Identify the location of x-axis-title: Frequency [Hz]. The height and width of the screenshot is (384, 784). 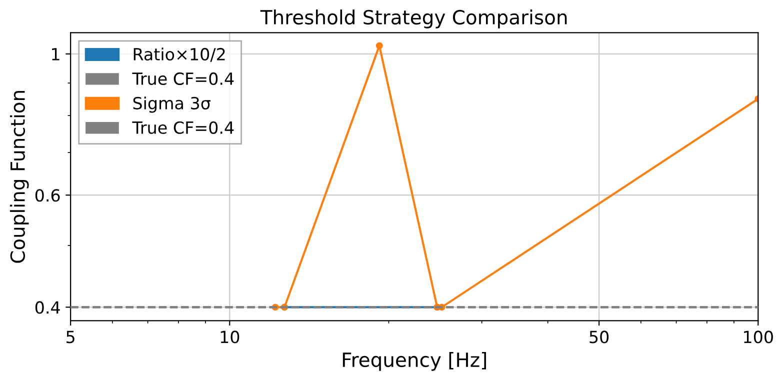
(414, 361).